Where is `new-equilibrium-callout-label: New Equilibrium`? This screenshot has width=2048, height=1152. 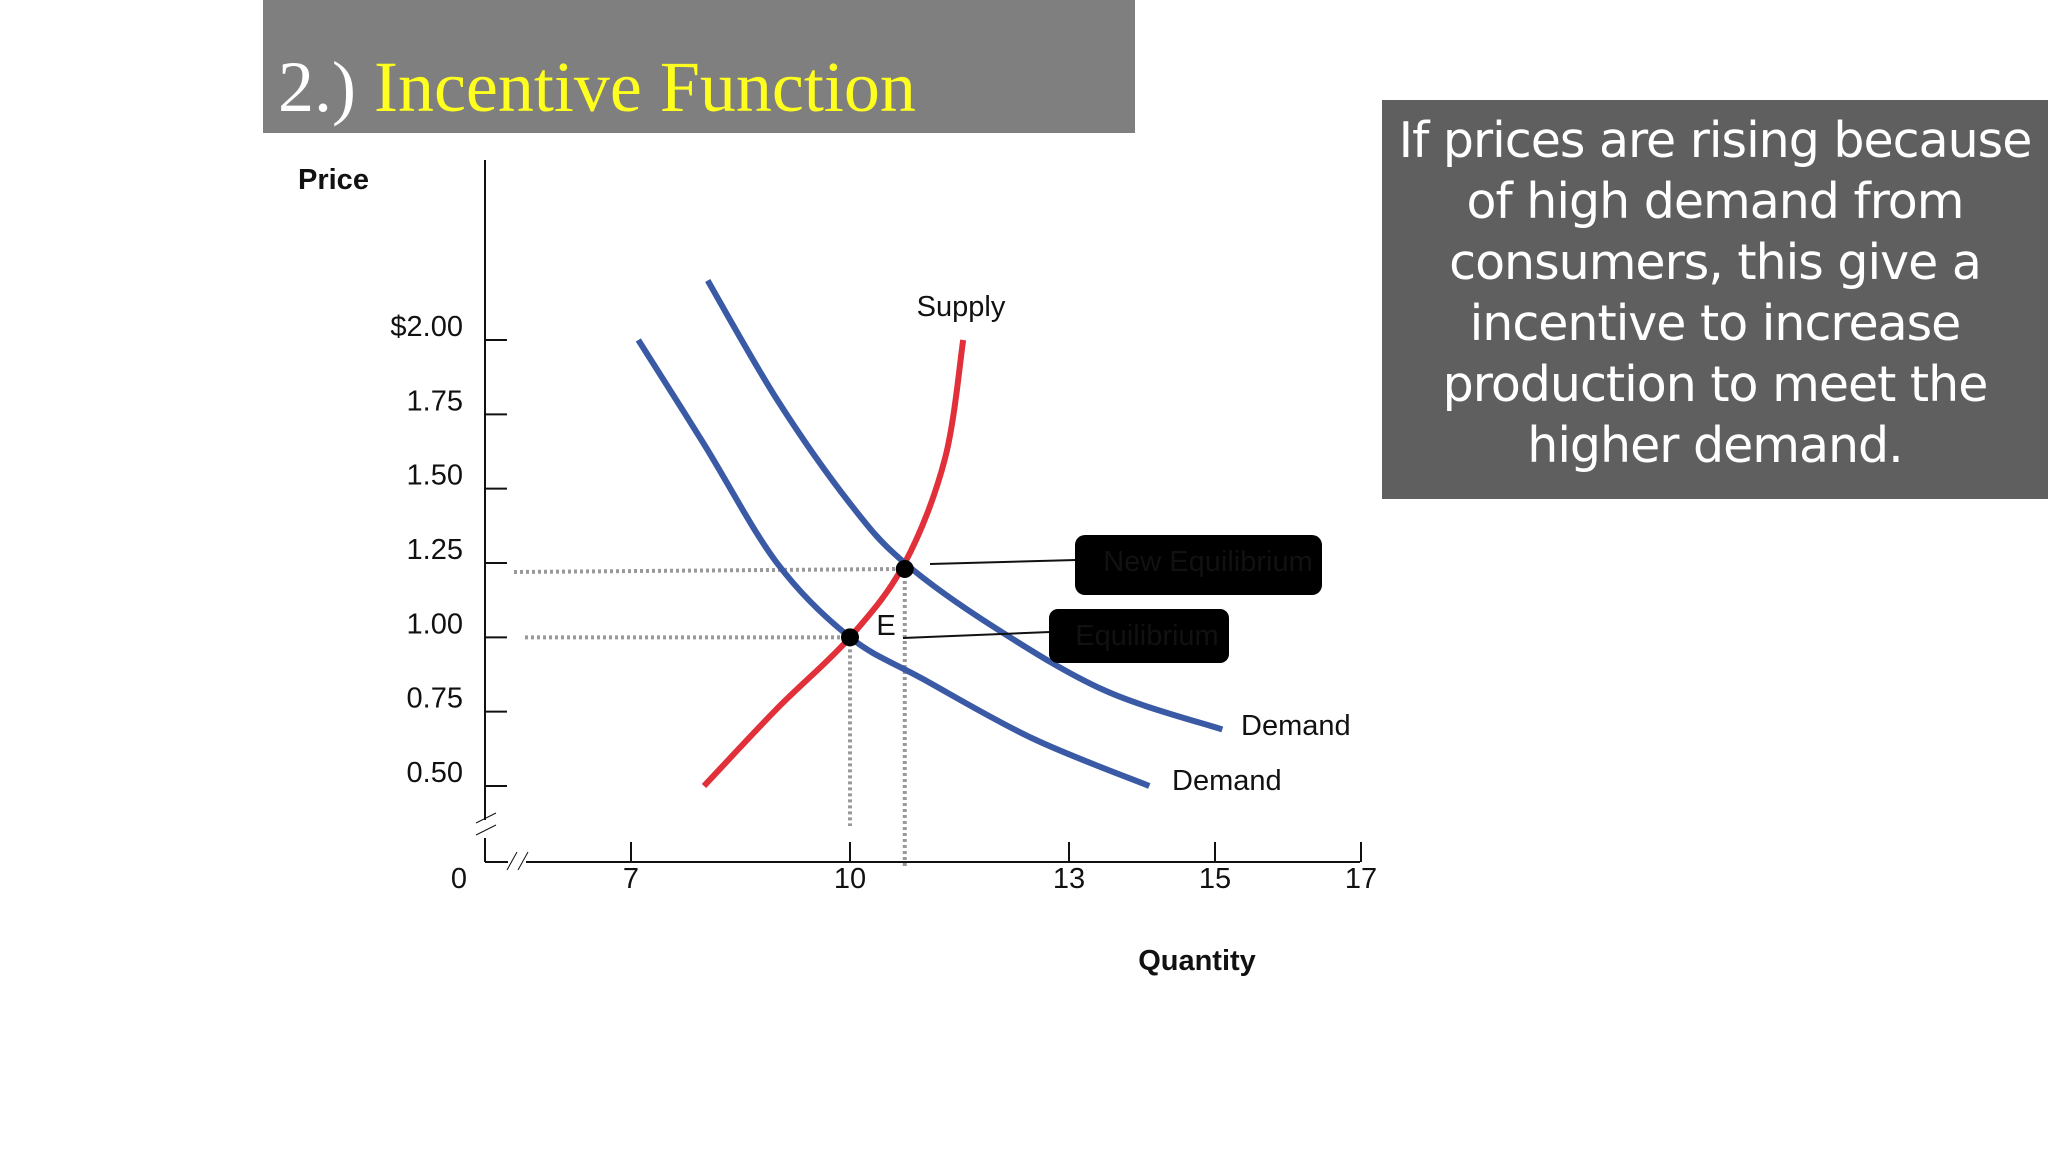 new-equilibrium-callout-label: New Equilibrium is located at coordinates (1208, 562).